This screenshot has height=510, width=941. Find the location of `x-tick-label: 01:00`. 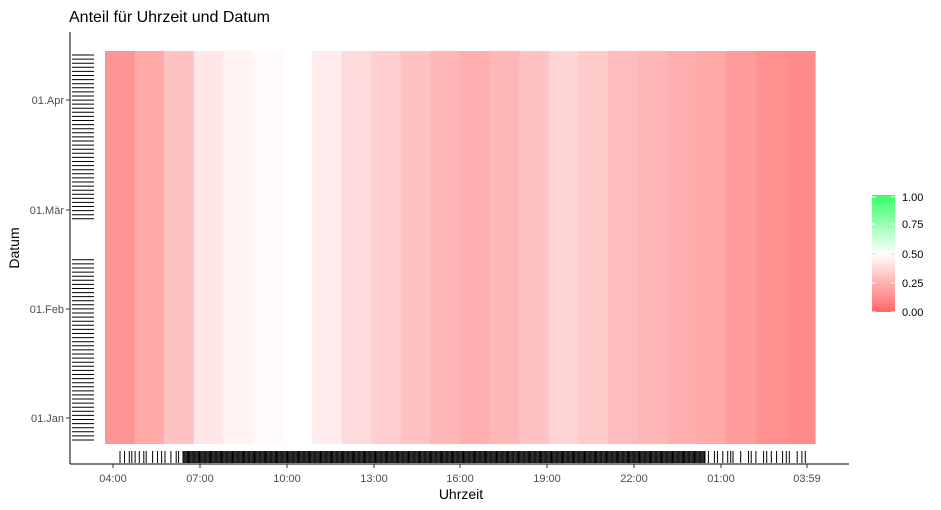

x-tick-label: 01:00 is located at coordinates (721, 479).